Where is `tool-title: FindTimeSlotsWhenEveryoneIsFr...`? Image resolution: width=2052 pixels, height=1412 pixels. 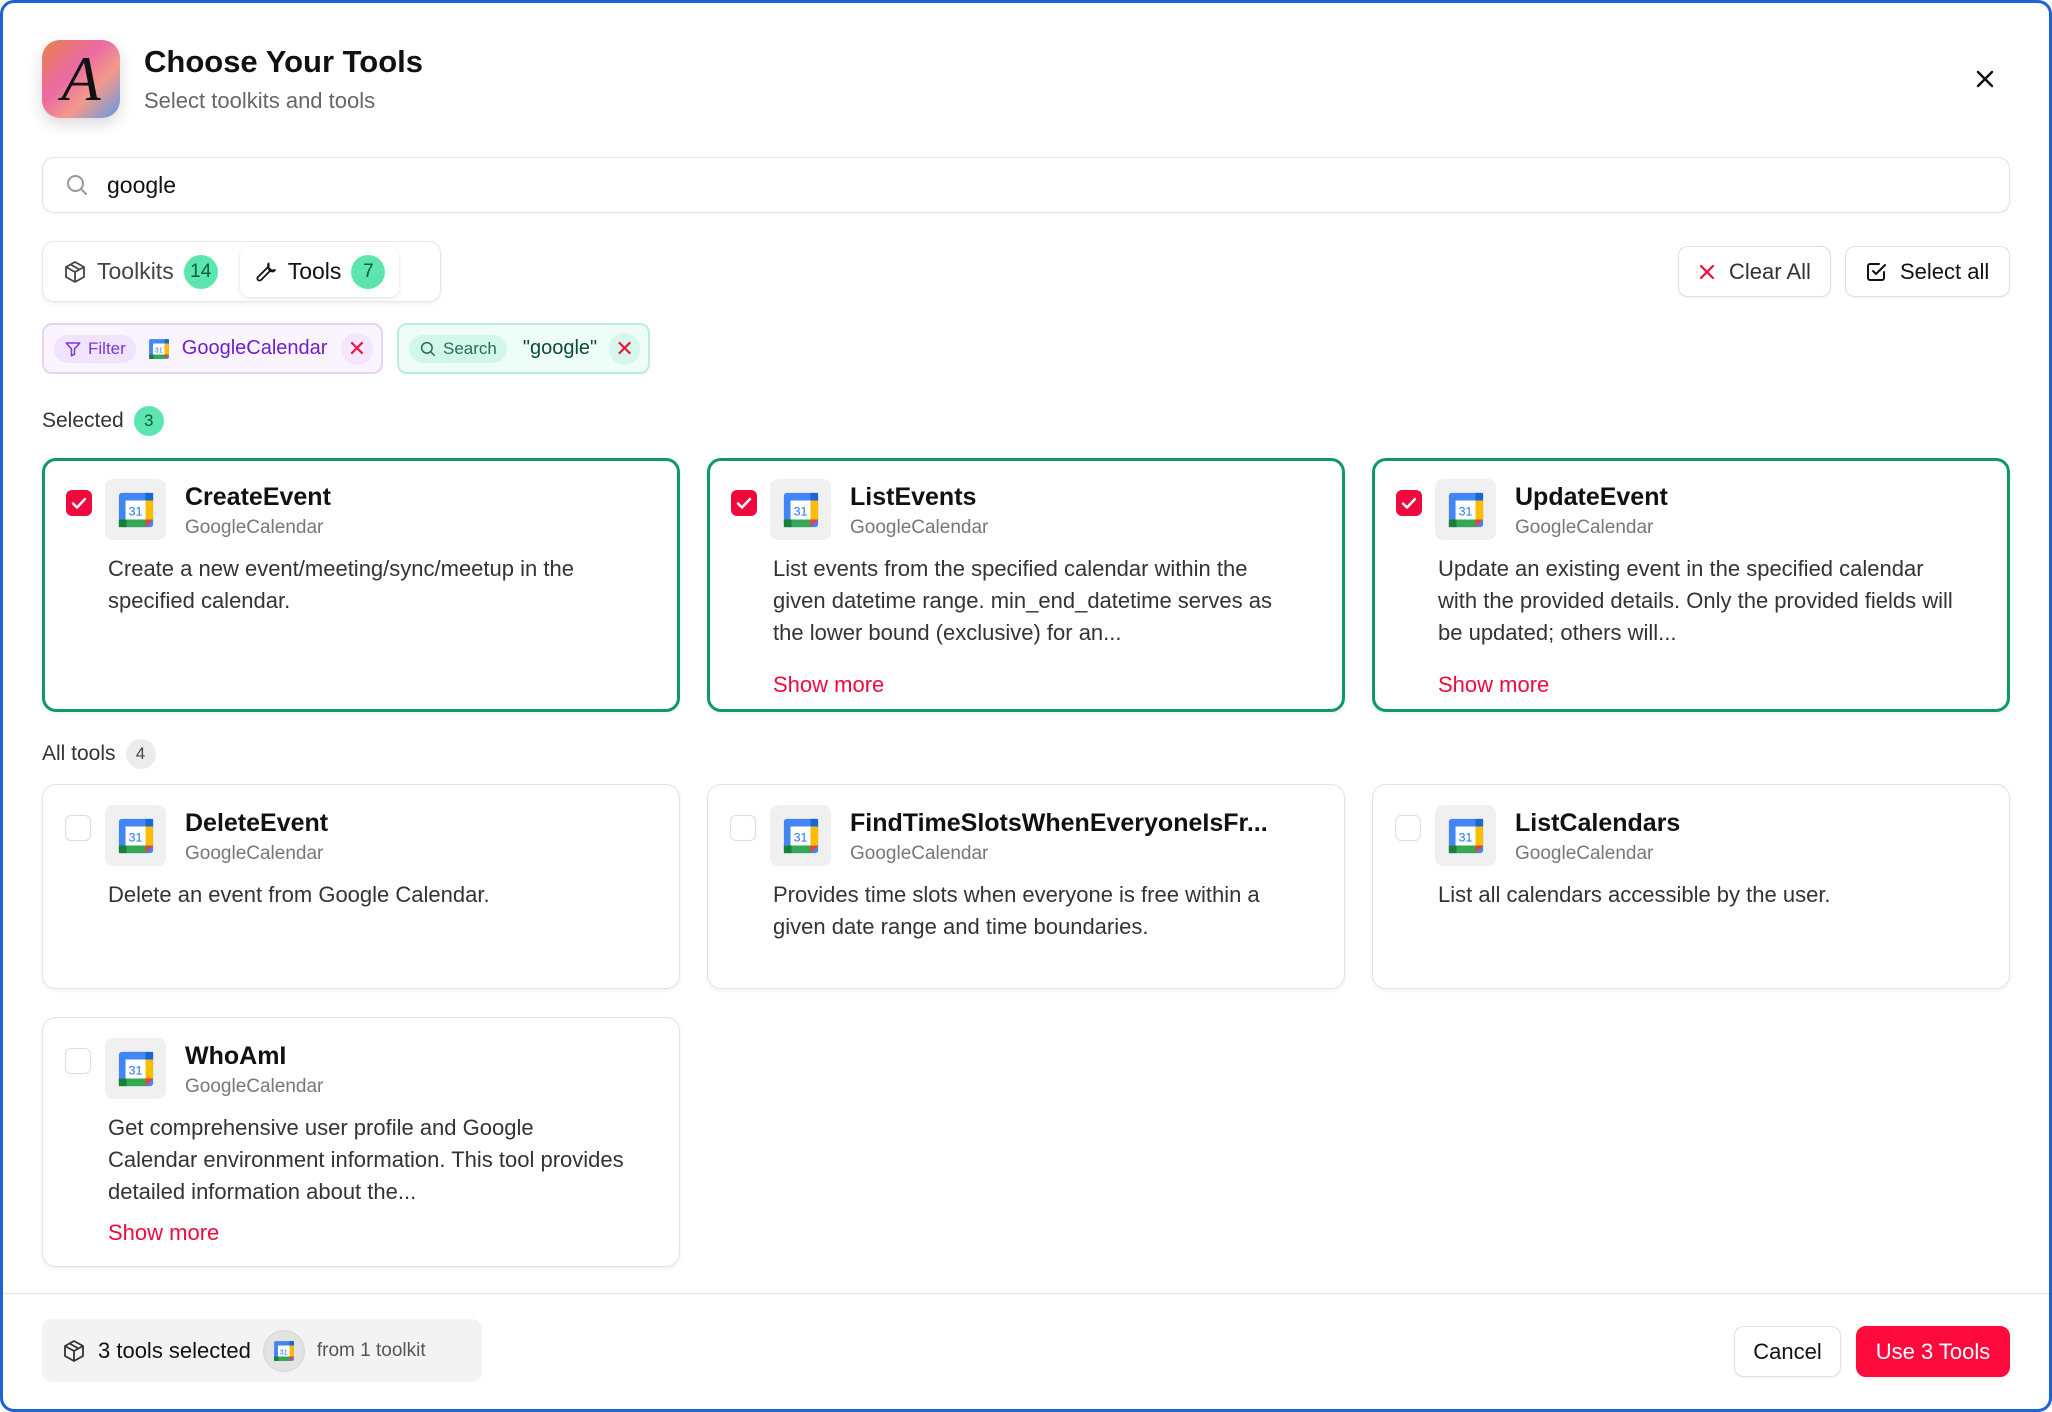
tool-title: FindTimeSlotsWhenEveryoneIsFr... is located at coordinates (1059, 823).